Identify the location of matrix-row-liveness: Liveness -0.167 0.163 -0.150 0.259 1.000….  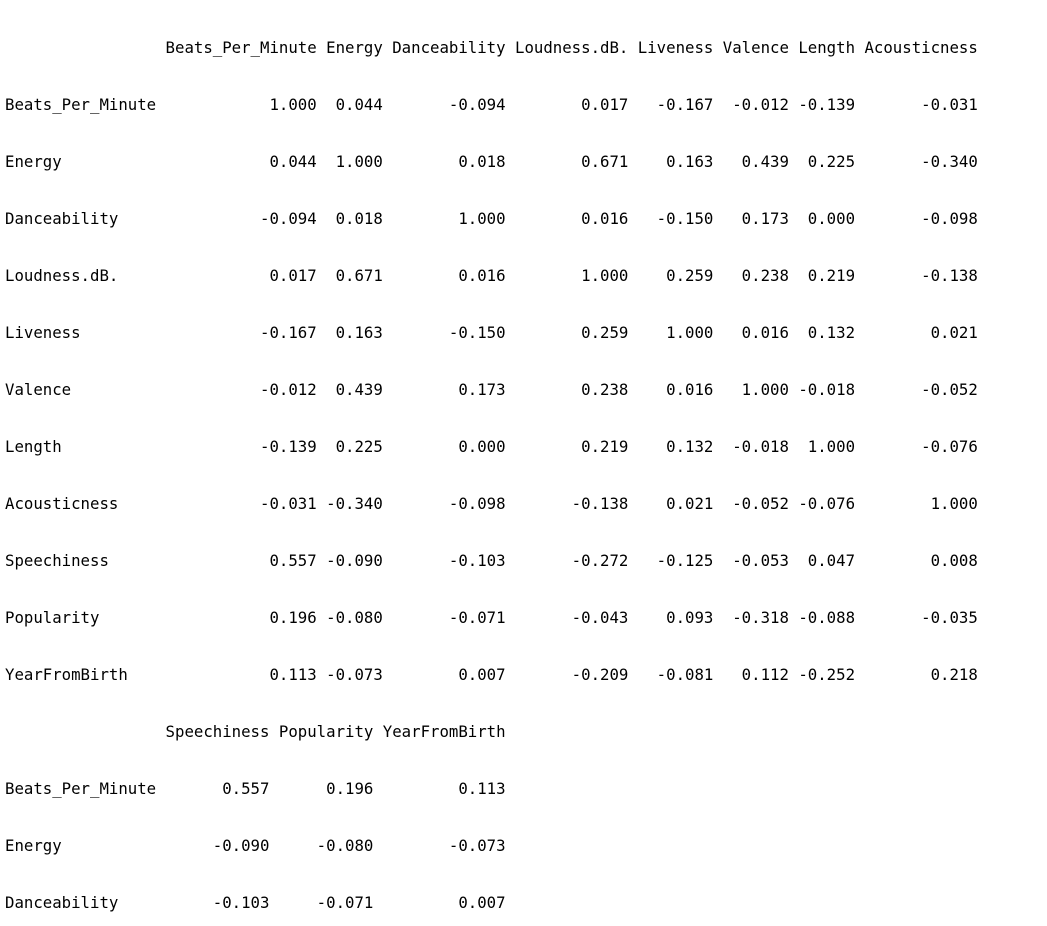
(491, 332).